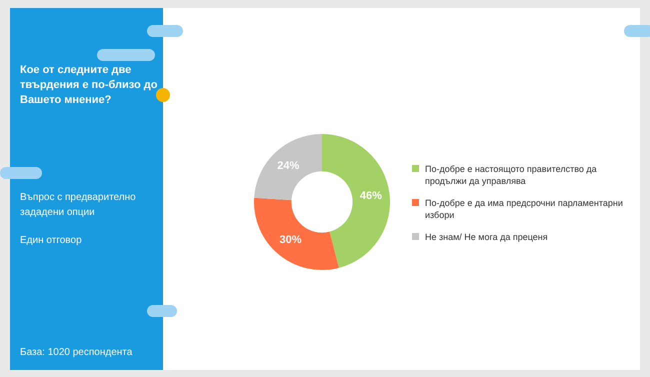 The height and width of the screenshot is (377, 650). Describe the element at coordinates (524, 209) in the screenshot. I see `legend-label: По-добре е да има предсрочни парламентарни избори` at that location.